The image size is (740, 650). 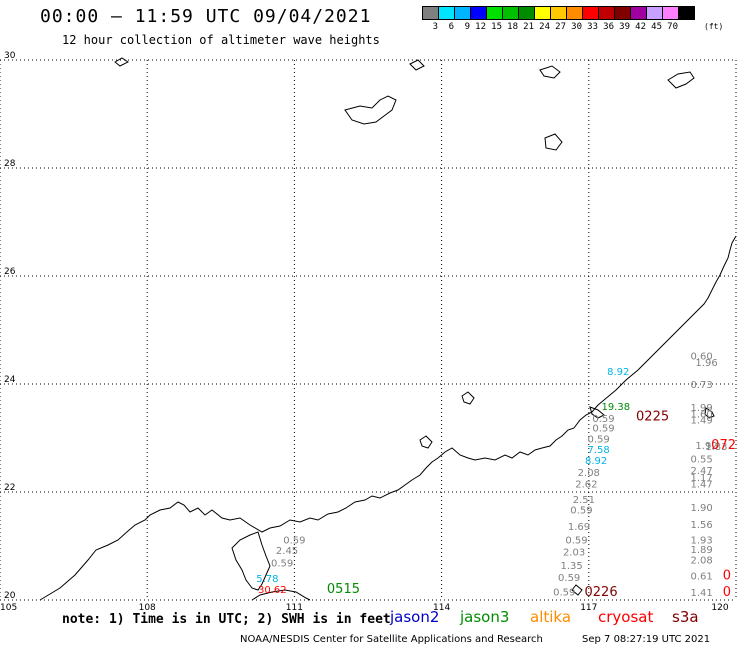 I want to click on color-scale-label: 30, so click(x=576, y=27).